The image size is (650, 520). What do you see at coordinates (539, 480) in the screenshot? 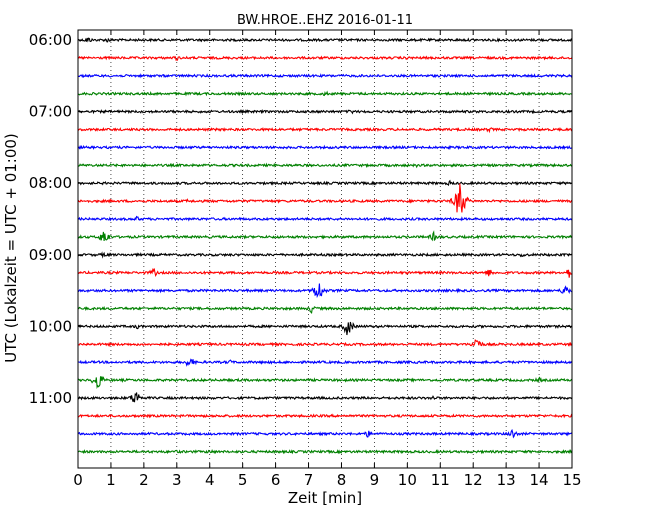
I see `x-tick-label: 14` at bounding box center [539, 480].